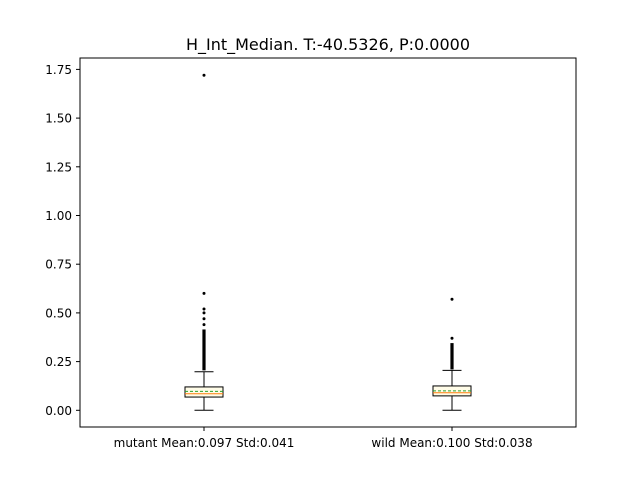 The height and width of the screenshot is (484, 640). I want to click on x-tick-label: mutant Mean:0.097 Std:0.041, so click(204, 443).